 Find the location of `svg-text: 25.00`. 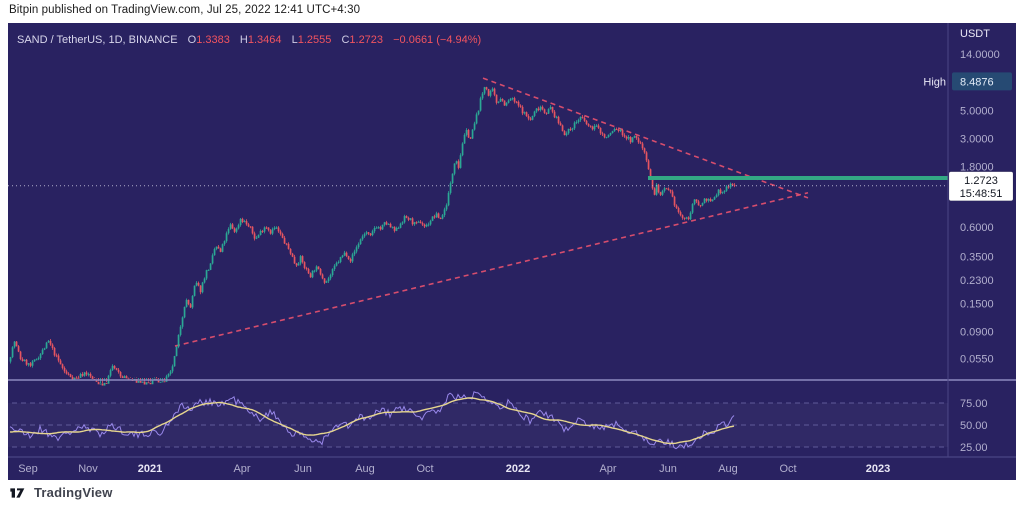

svg-text: 25.00 is located at coordinates (974, 448).